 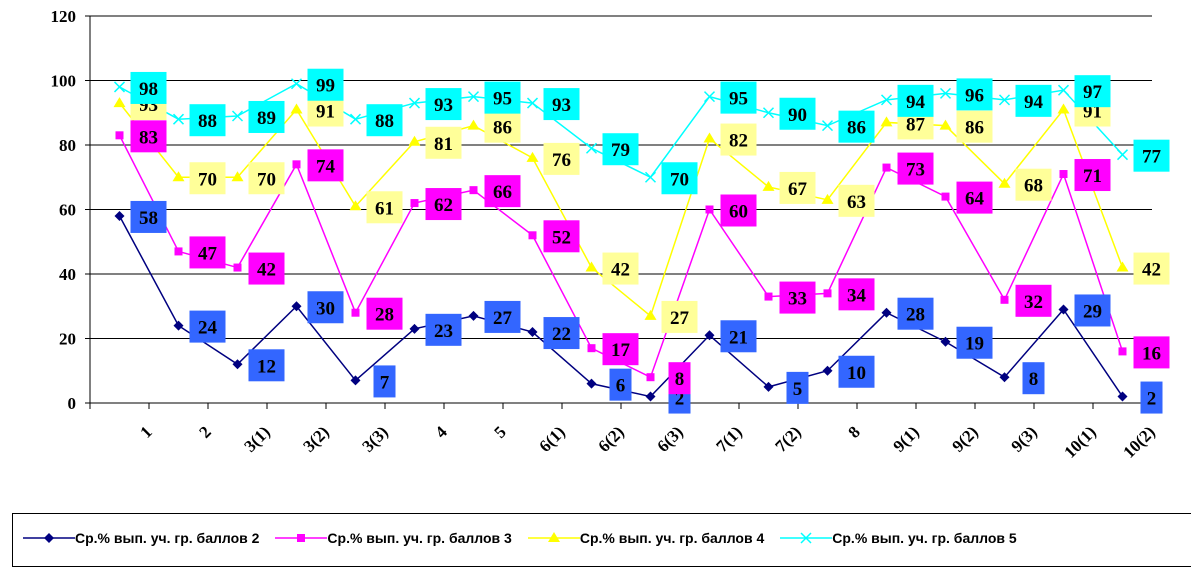 I want to click on legend-label: Ср.% вып. уч. гр. баллов 4, so click(x=672, y=538).